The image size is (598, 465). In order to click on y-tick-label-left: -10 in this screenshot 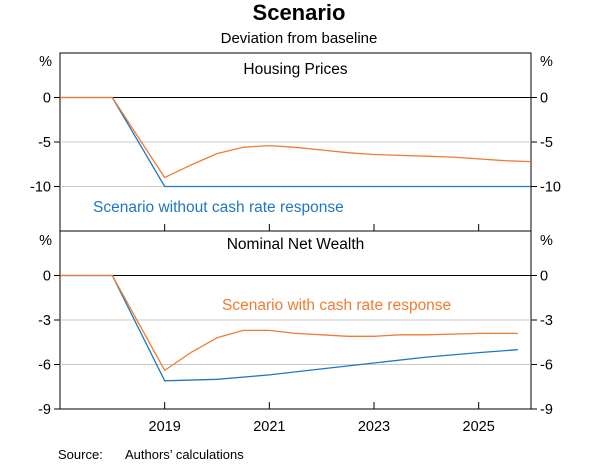, I will do `click(40, 188)`.